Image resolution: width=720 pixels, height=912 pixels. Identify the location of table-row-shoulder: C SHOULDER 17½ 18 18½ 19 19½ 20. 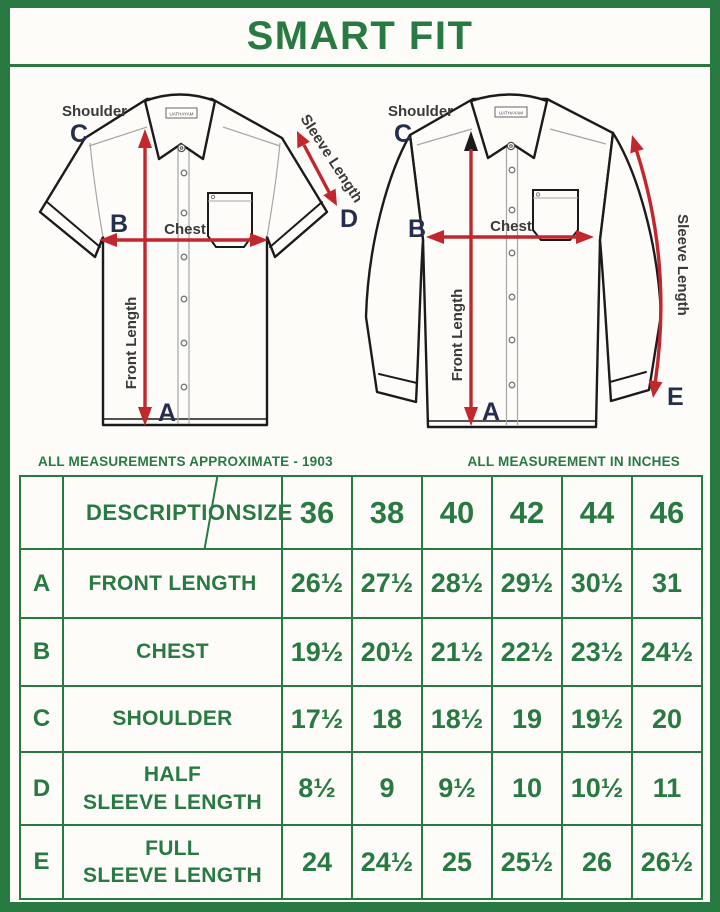
(361, 719).